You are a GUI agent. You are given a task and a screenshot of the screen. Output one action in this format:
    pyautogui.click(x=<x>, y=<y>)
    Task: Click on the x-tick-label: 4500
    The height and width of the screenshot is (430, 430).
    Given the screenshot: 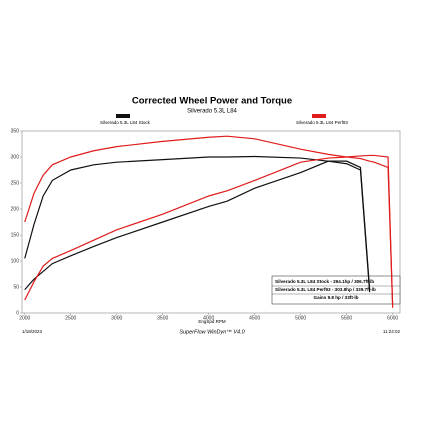 What is the action you would take?
    pyautogui.click(x=254, y=318)
    